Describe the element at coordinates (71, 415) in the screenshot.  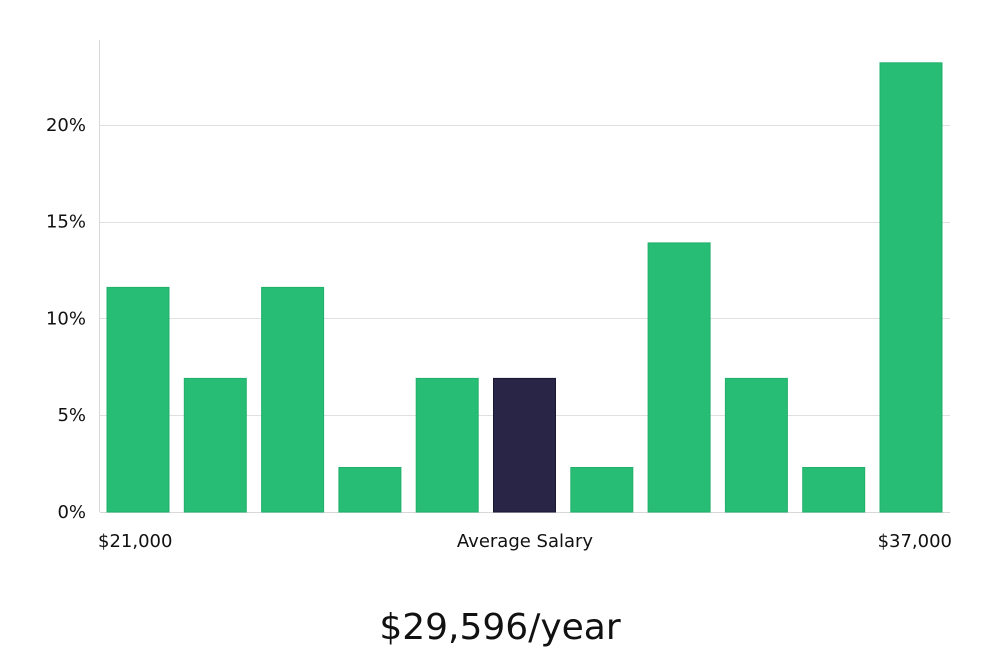
I see `y-tick-label: 5%` at that location.